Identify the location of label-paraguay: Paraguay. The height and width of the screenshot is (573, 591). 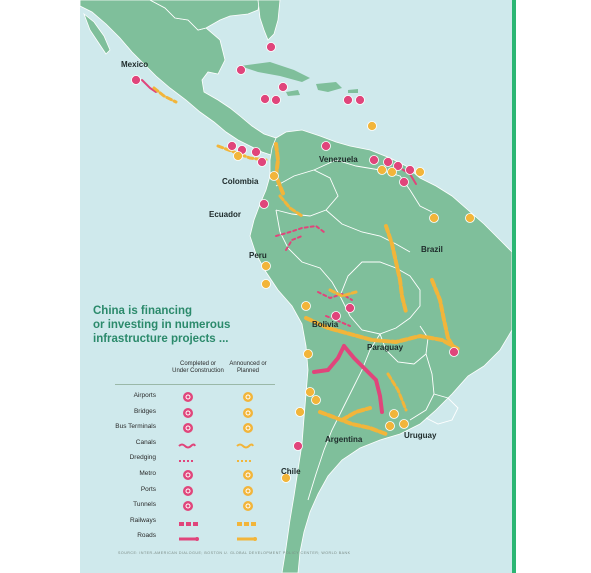
(385, 347).